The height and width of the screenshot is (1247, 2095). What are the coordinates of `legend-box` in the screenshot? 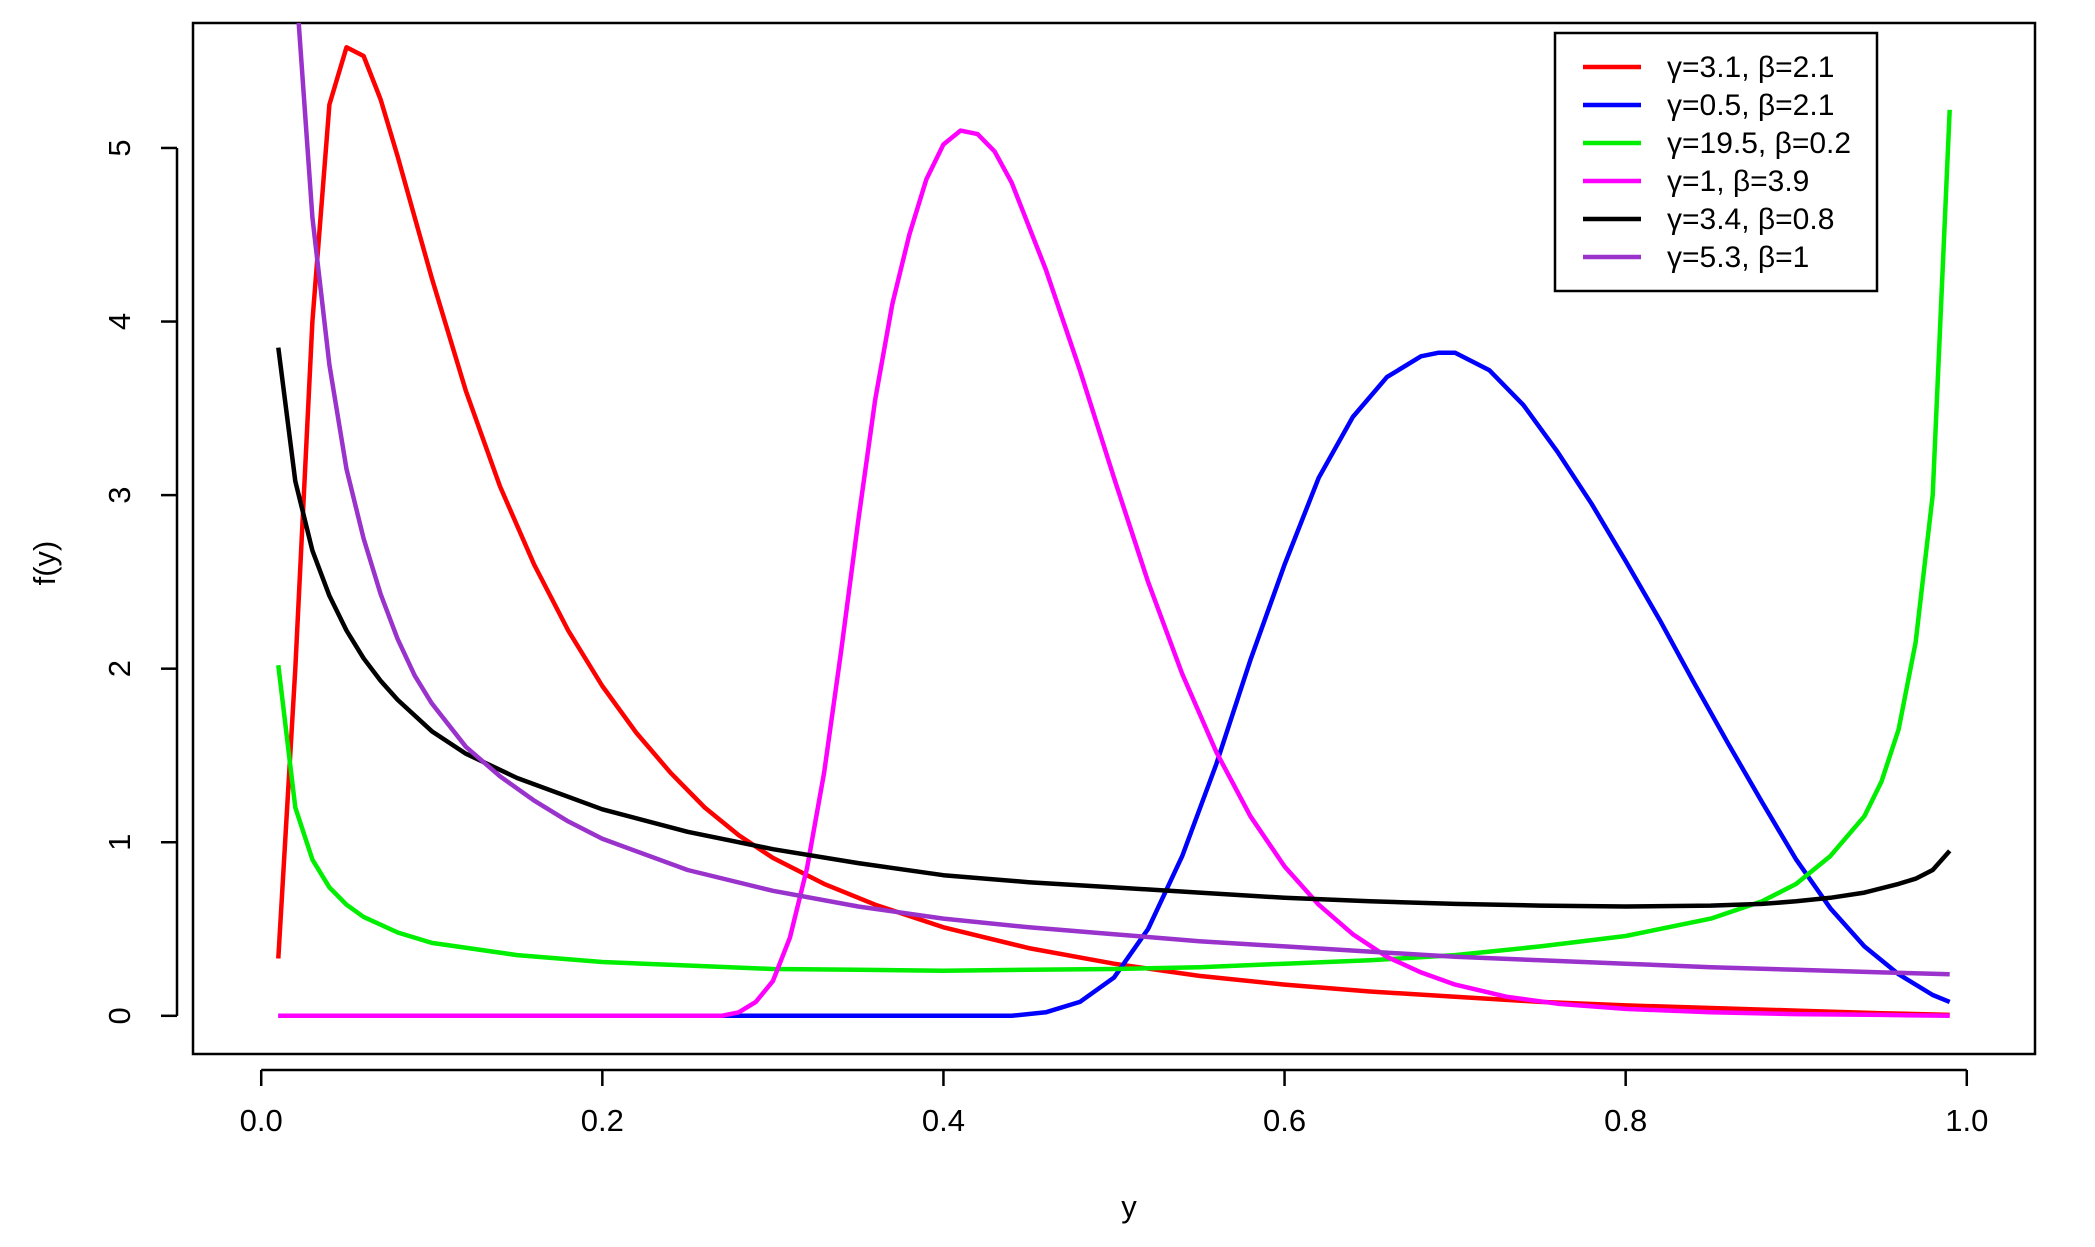 It's located at (1716, 162).